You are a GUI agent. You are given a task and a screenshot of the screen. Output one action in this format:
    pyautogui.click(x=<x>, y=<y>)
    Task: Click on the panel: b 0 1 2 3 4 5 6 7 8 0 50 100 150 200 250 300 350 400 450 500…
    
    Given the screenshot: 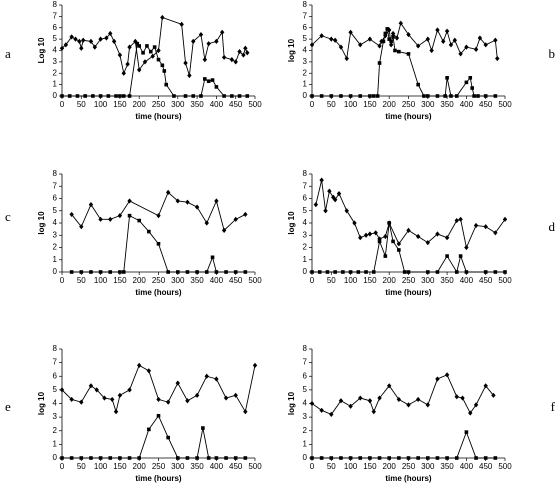 What is the action you would take?
    pyautogui.click(x=421, y=60)
    